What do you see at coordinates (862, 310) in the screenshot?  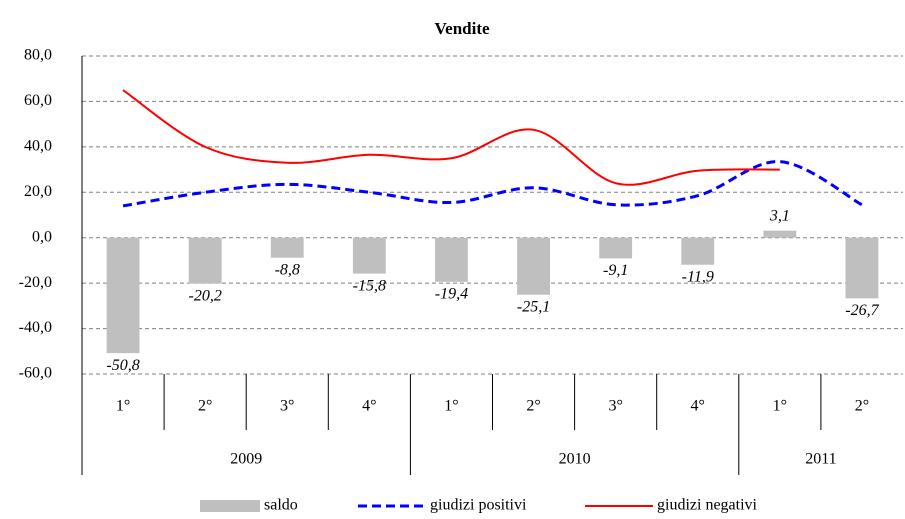 I see `data-label: -26,7` at bounding box center [862, 310].